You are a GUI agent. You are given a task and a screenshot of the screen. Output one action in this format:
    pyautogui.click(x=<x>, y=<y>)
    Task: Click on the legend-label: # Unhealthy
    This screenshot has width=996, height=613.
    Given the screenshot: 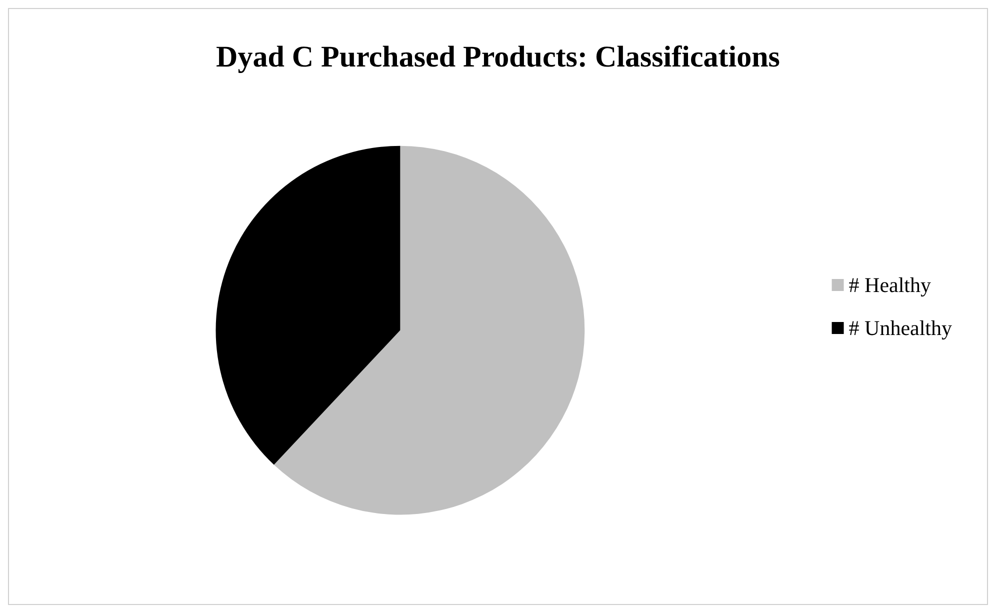 What is the action you would take?
    pyautogui.click(x=900, y=328)
    